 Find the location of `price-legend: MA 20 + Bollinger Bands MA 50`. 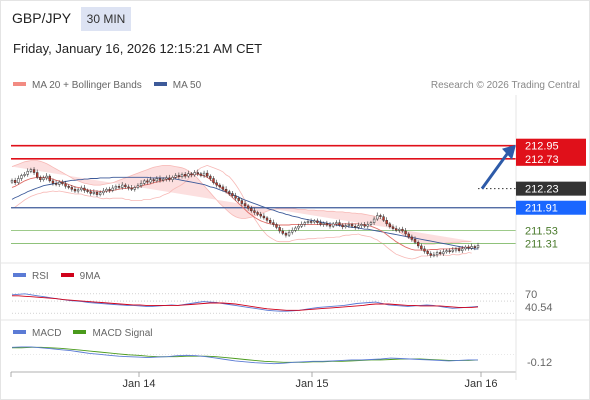

price-legend: MA 20 + Bollinger Bands MA 50 is located at coordinates (107, 85).